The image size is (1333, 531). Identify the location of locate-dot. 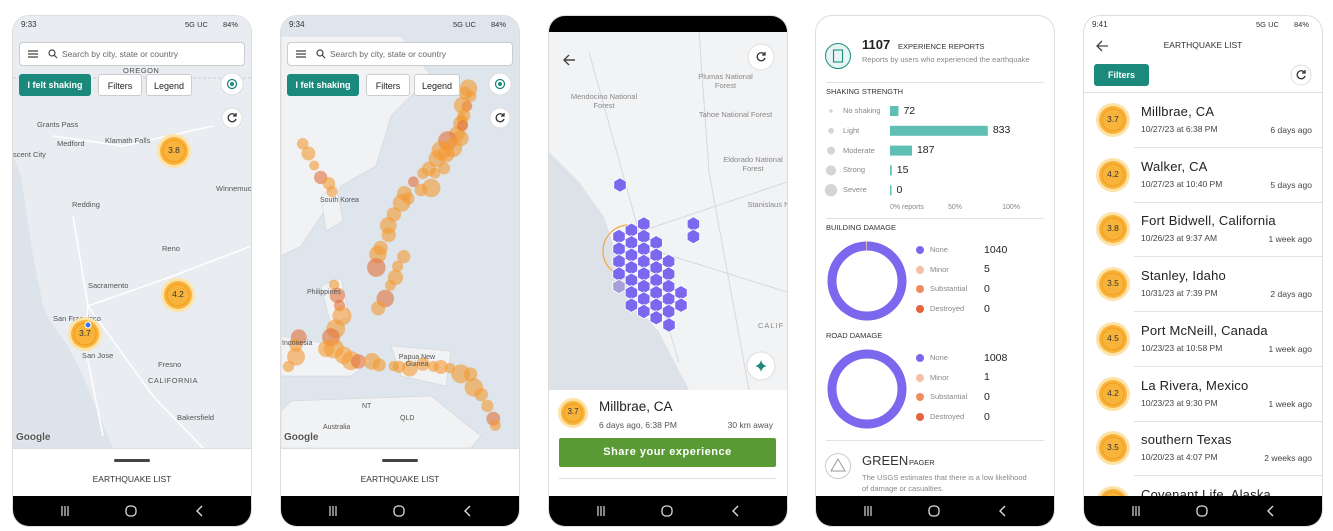
(232, 84).